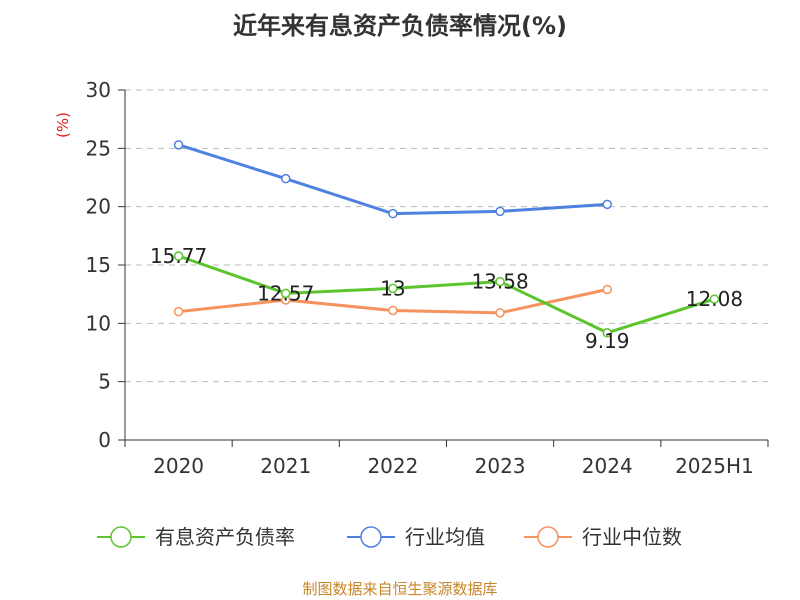 Image resolution: width=800 pixels, height=600 pixels. Describe the element at coordinates (632, 537) in the screenshot. I see `legend-label: 行业中位数` at that location.